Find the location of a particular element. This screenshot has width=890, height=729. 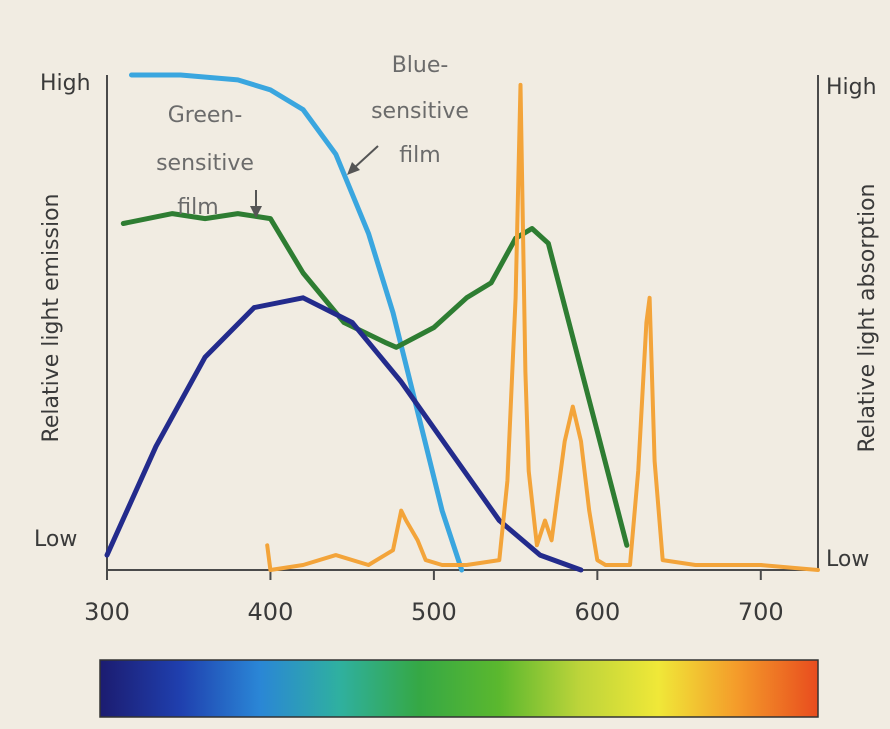

y-axis-label-left: Relative light emission is located at coordinates (51, 318).